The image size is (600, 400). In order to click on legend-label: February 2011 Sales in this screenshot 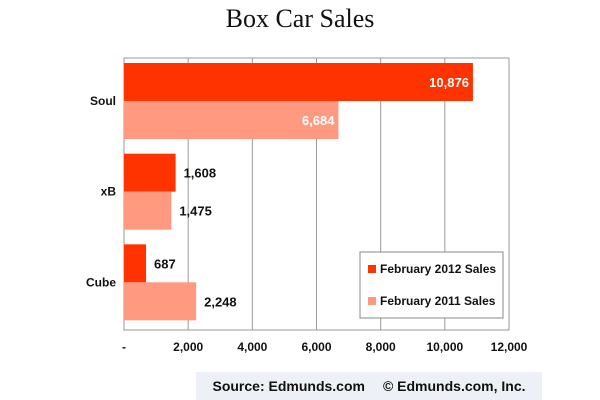, I will do `click(438, 301)`.